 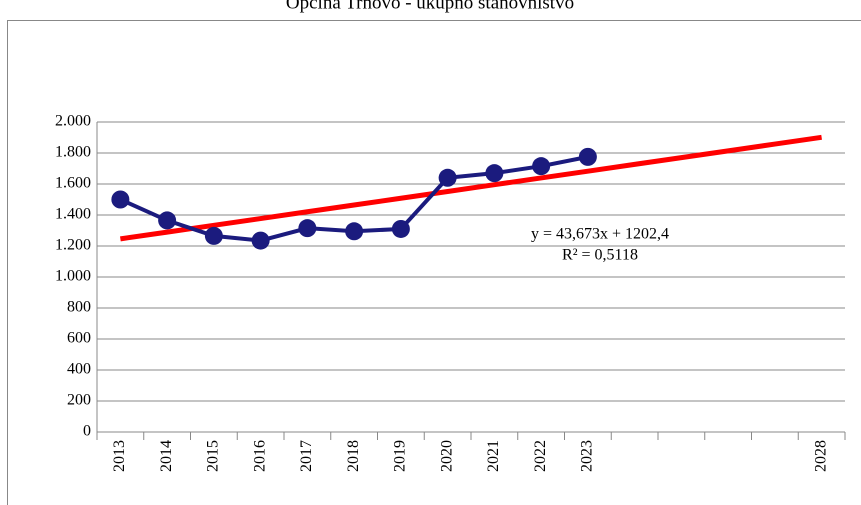 I want to click on y-tick-label: 800, so click(x=79, y=307).